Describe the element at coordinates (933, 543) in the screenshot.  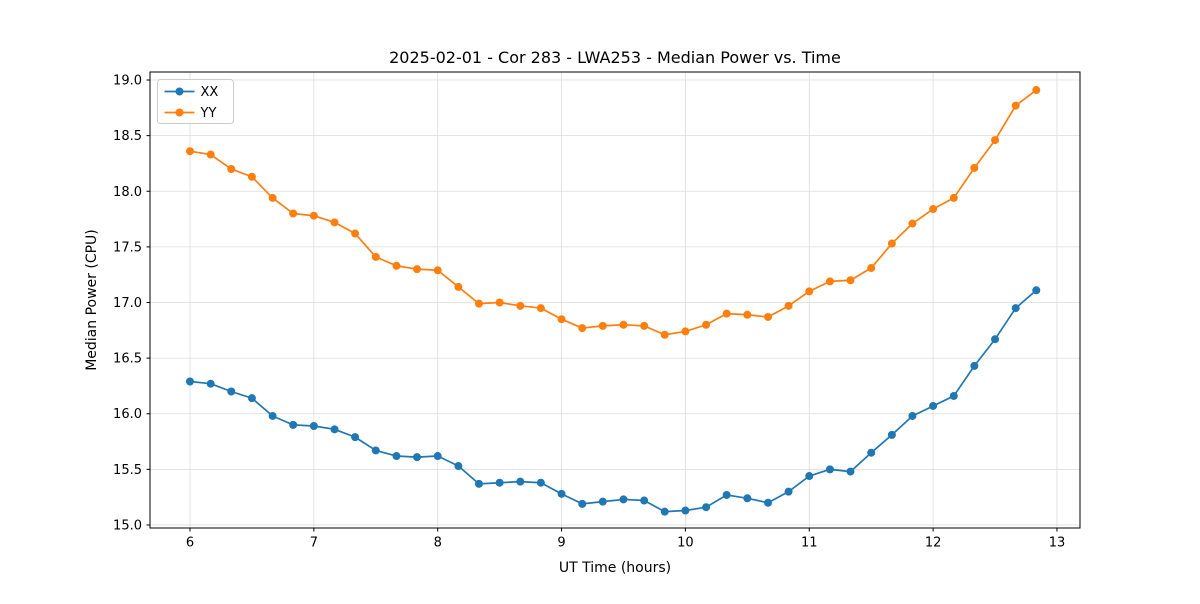
I see `x-tick-label: 12` at that location.